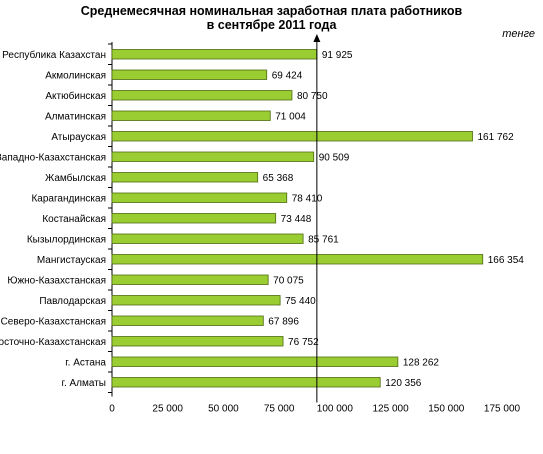 Image resolution: width=543 pixels, height=454 pixels. Describe the element at coordinates (167, 409) in the screenshot. I see `x-tick-label: 25 000` at that location.